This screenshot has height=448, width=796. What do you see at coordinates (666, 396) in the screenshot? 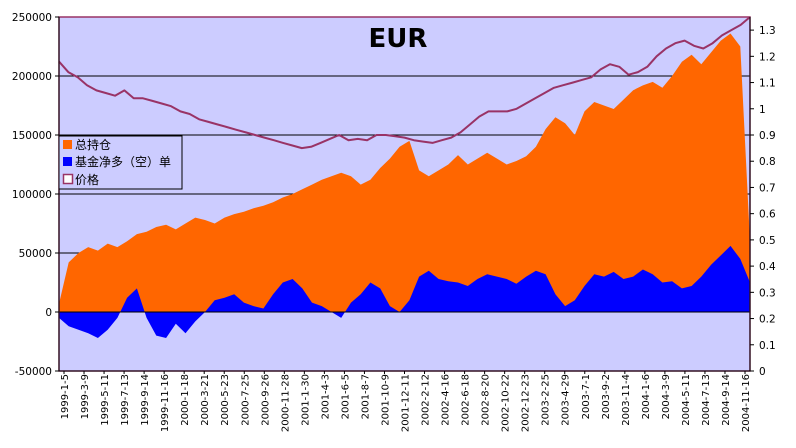
I see `x-axis-tick-label: 2004-3-9` at bounding box center [666, 396].